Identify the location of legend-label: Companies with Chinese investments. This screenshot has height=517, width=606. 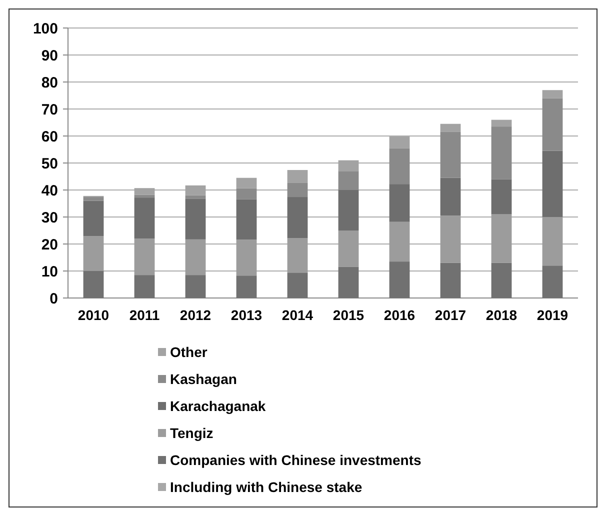
(296, 460).